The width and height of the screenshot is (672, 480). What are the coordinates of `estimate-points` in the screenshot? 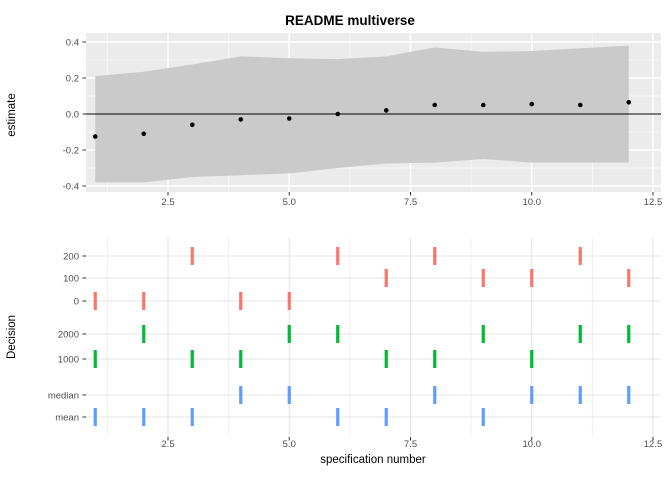 It's located at (362, 119).